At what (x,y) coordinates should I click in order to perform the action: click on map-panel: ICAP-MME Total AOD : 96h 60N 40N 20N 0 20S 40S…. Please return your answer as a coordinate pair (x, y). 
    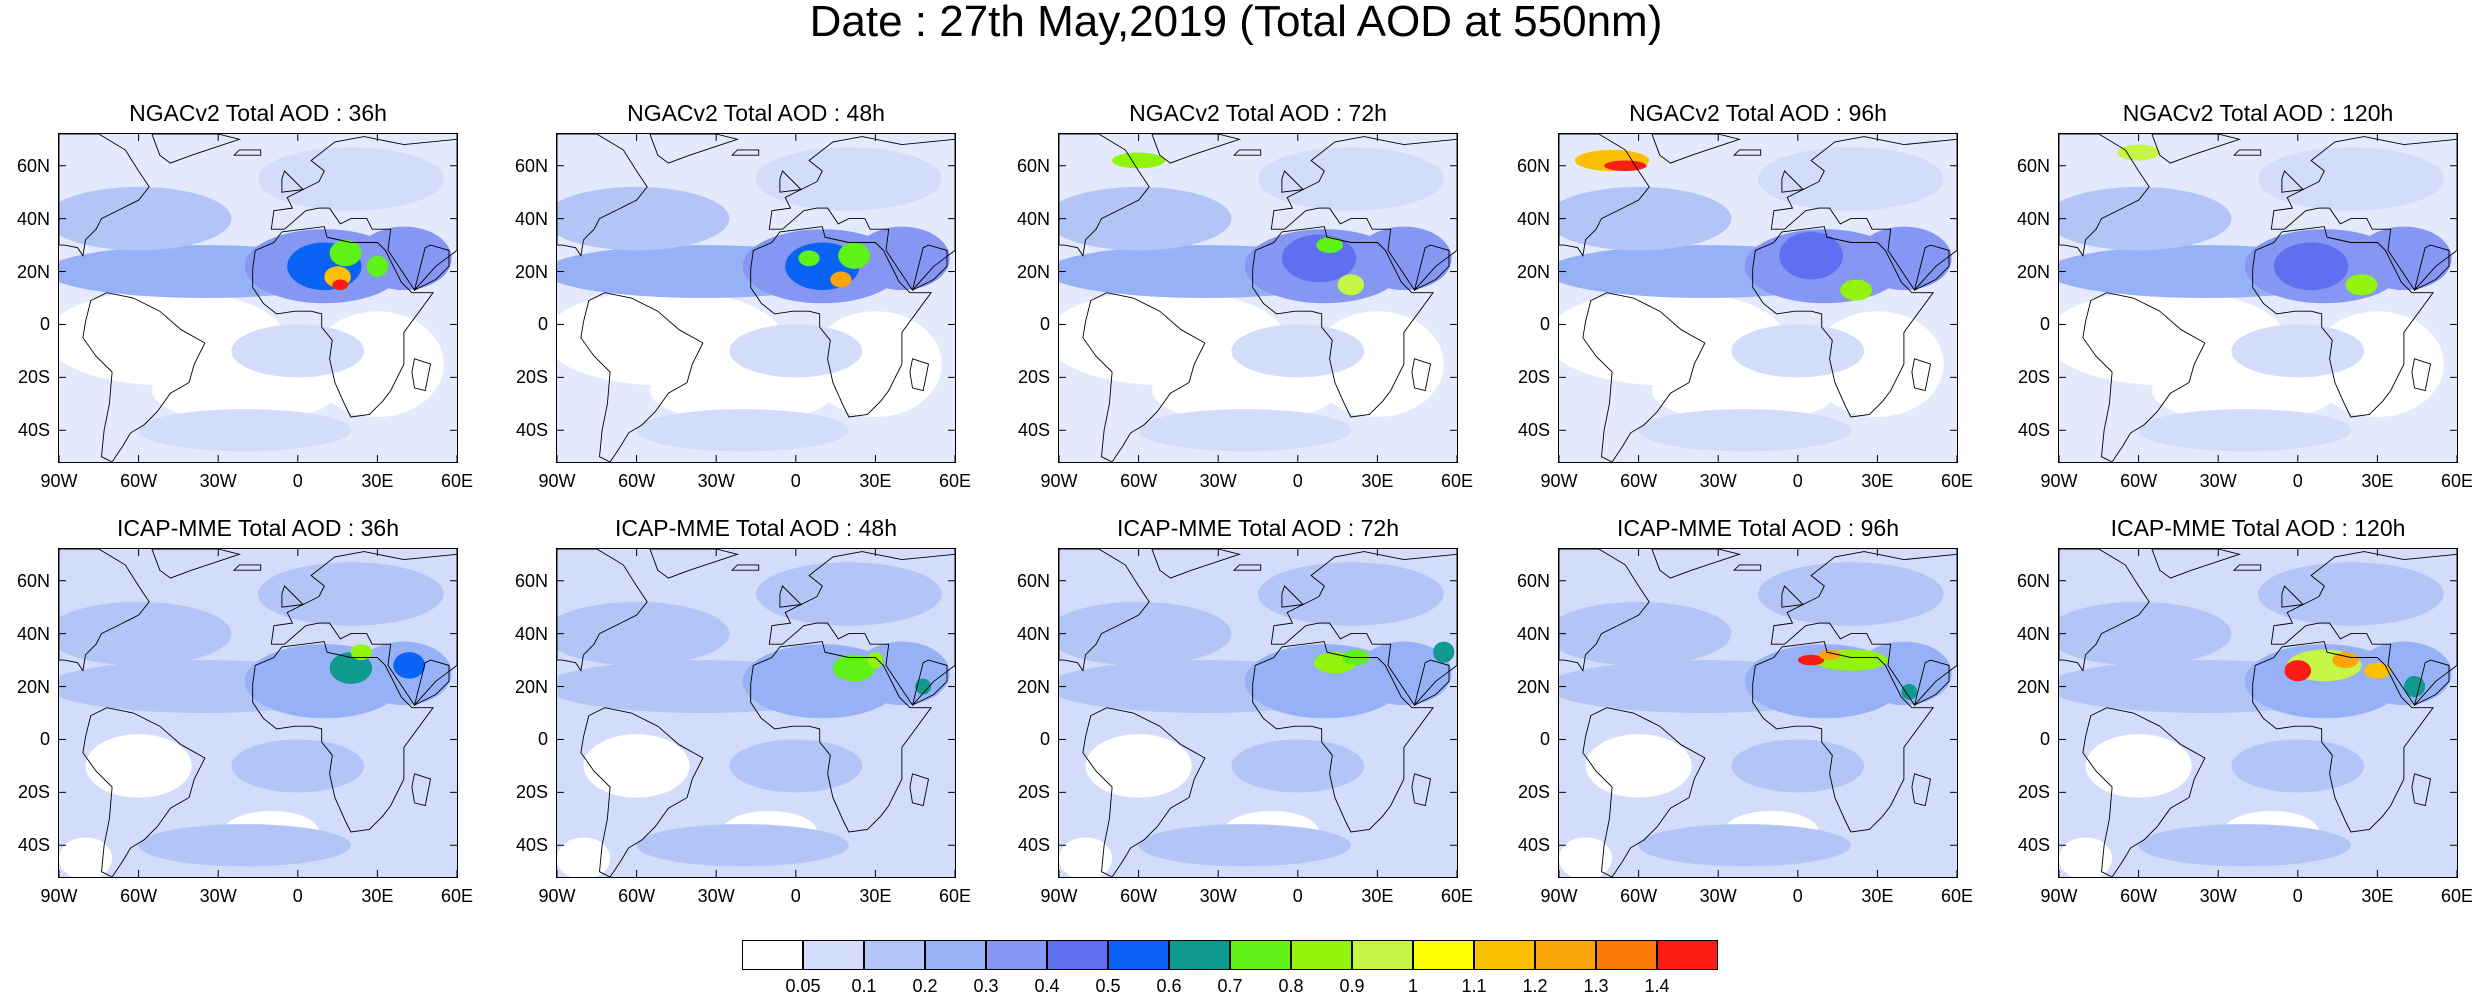
    Looking at the image, I should click on (1745, 710).